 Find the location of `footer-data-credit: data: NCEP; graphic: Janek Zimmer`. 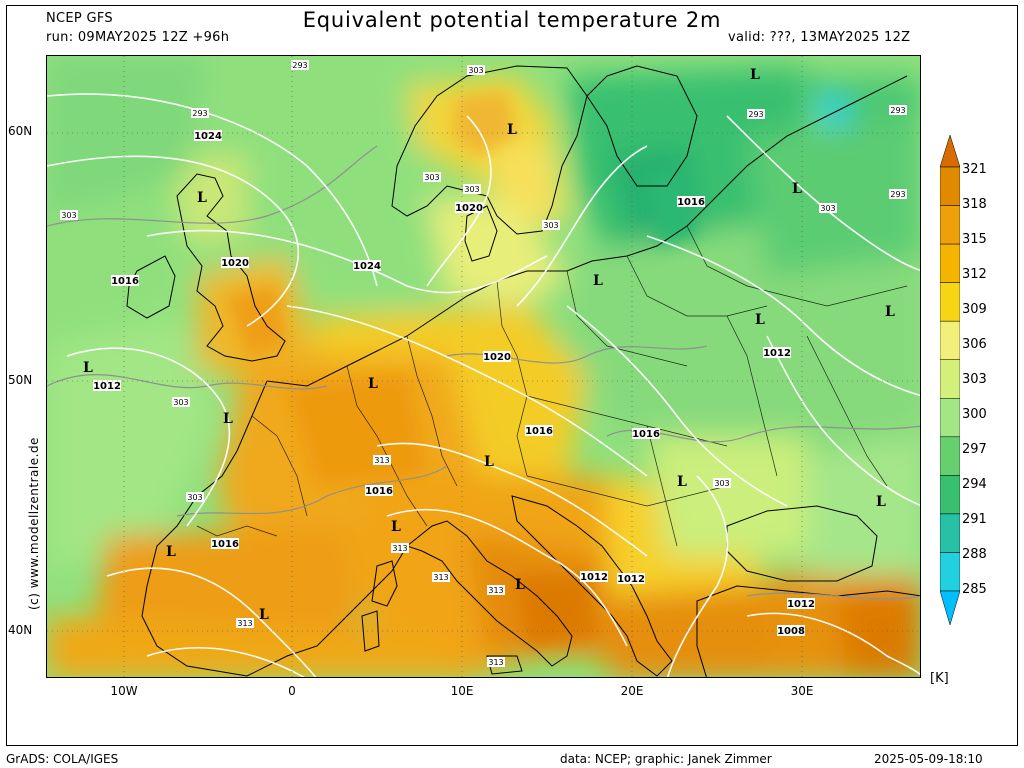

footer-data-credit: data: NCEP; graphic: Janek Zimmer is located at coordinates (666, 759).